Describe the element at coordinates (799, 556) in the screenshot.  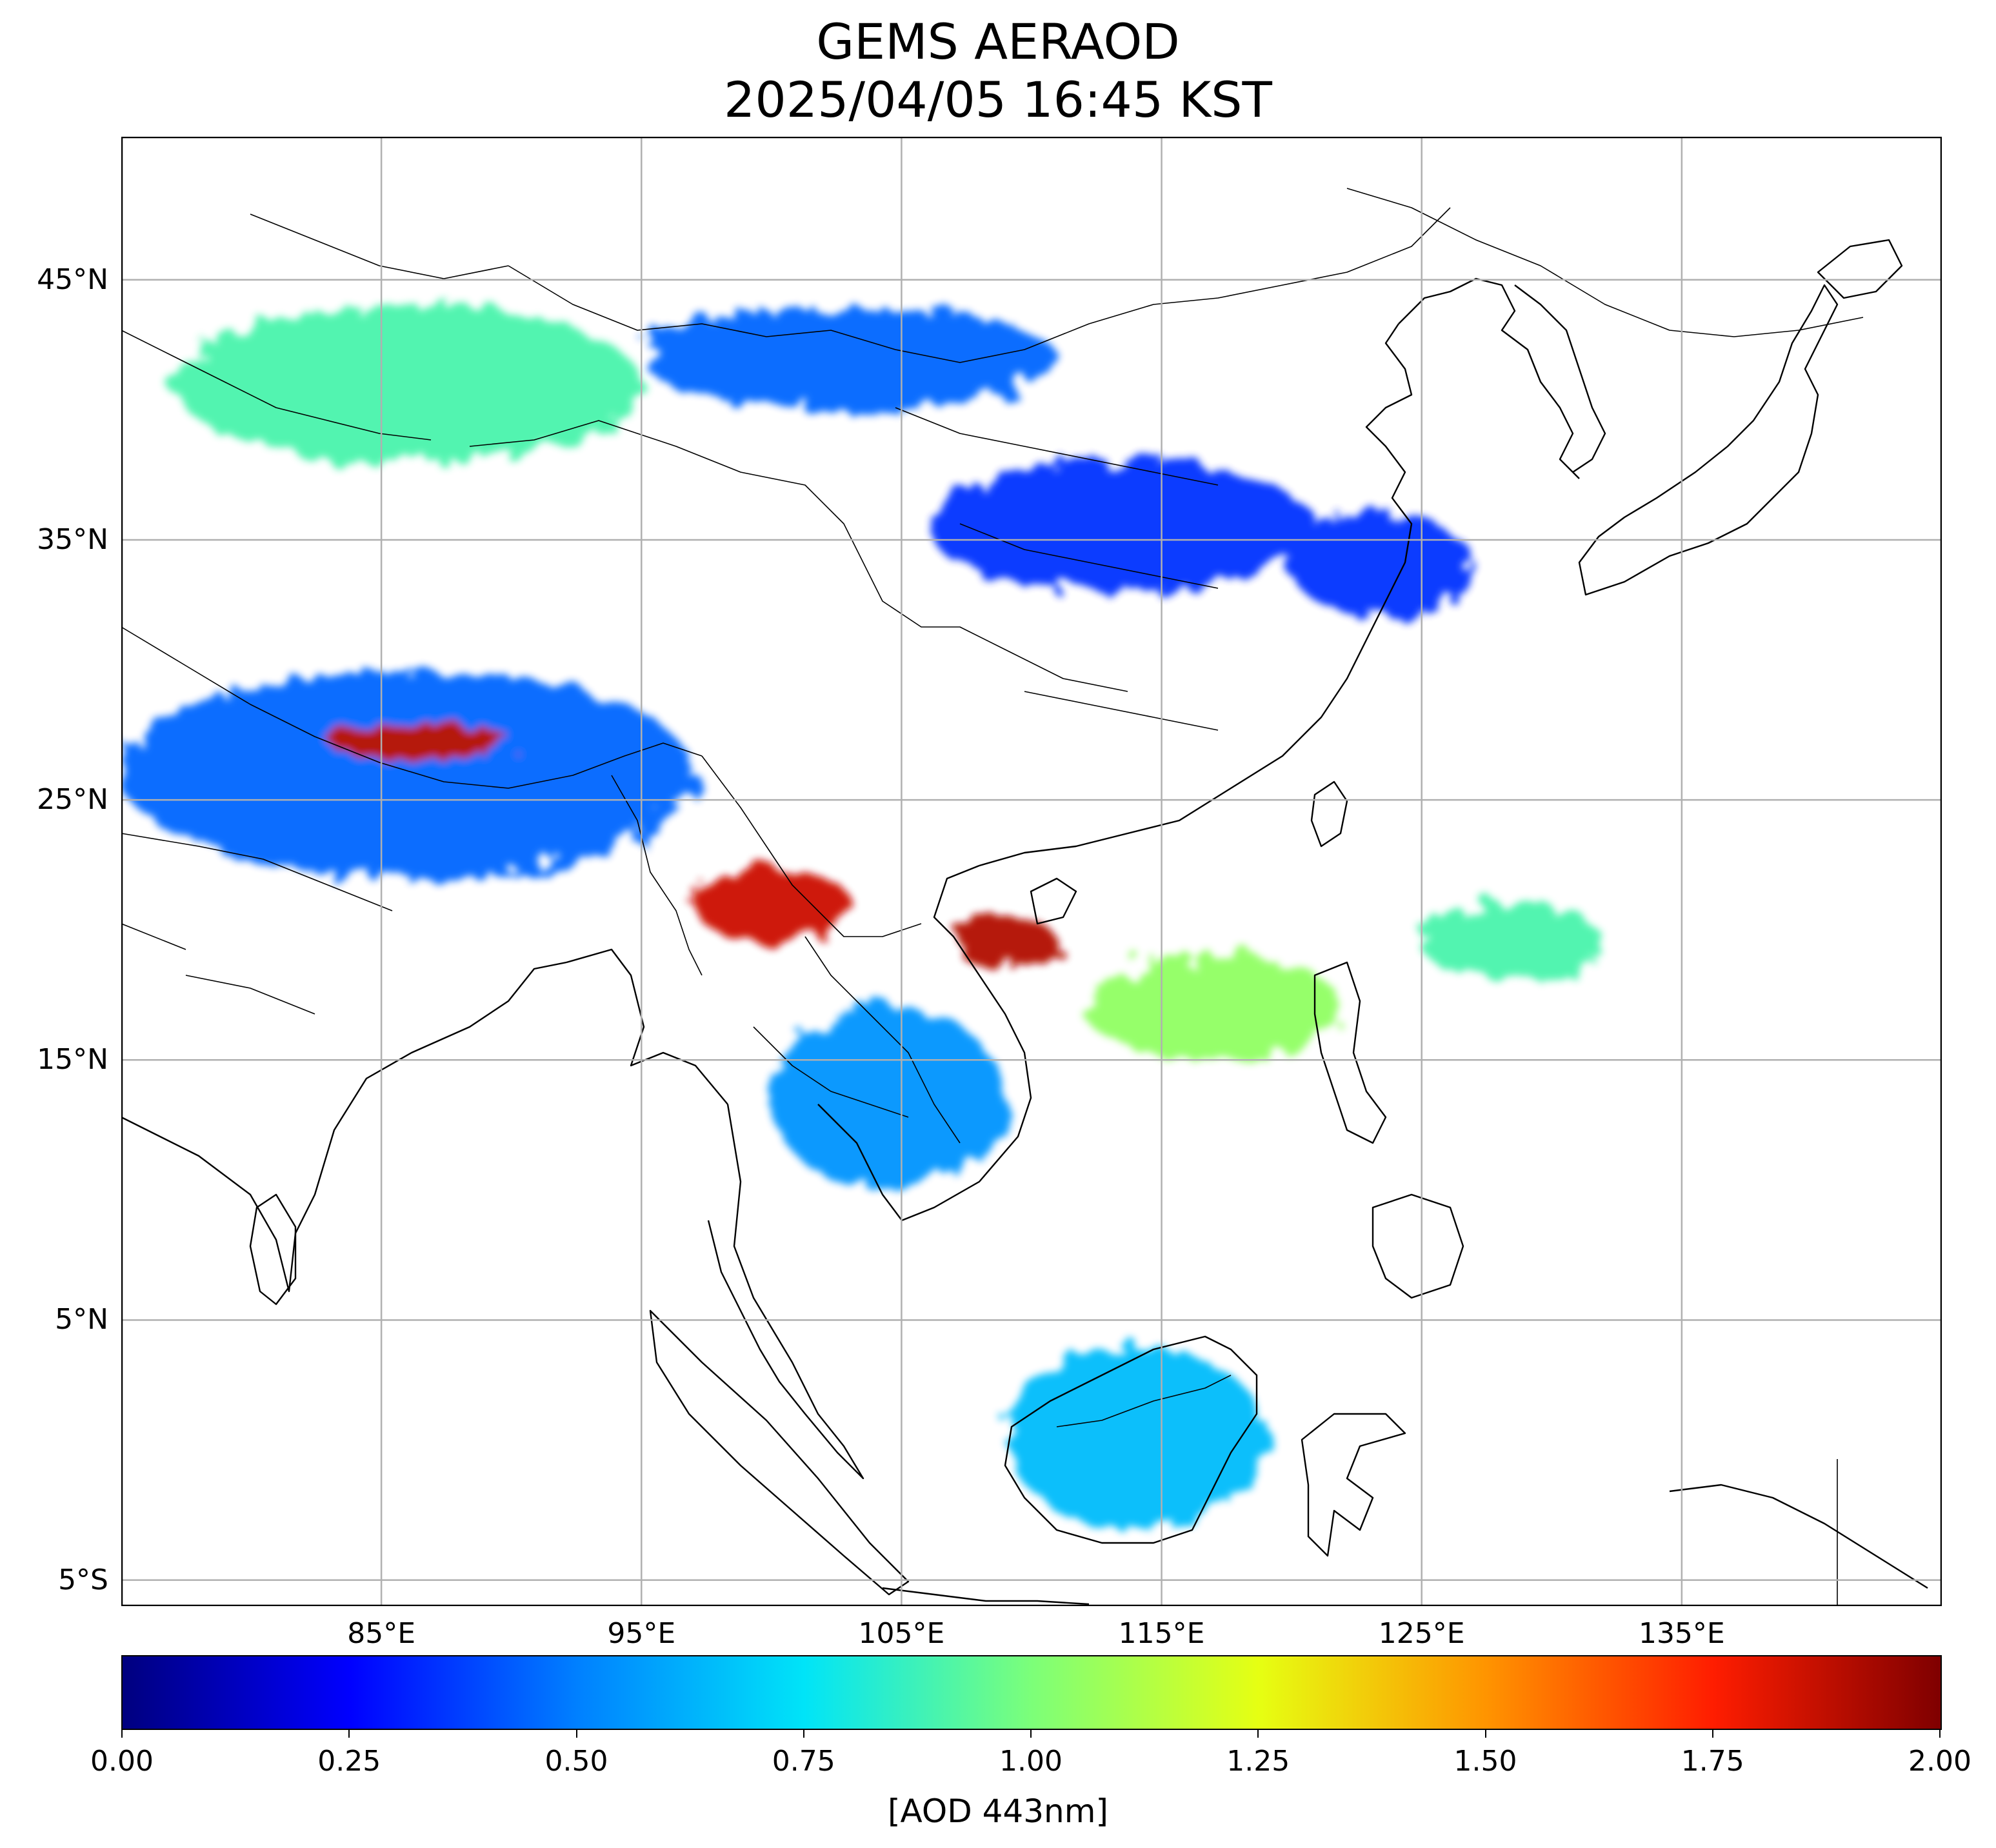
I see `border-tibet-plateau` at that location.